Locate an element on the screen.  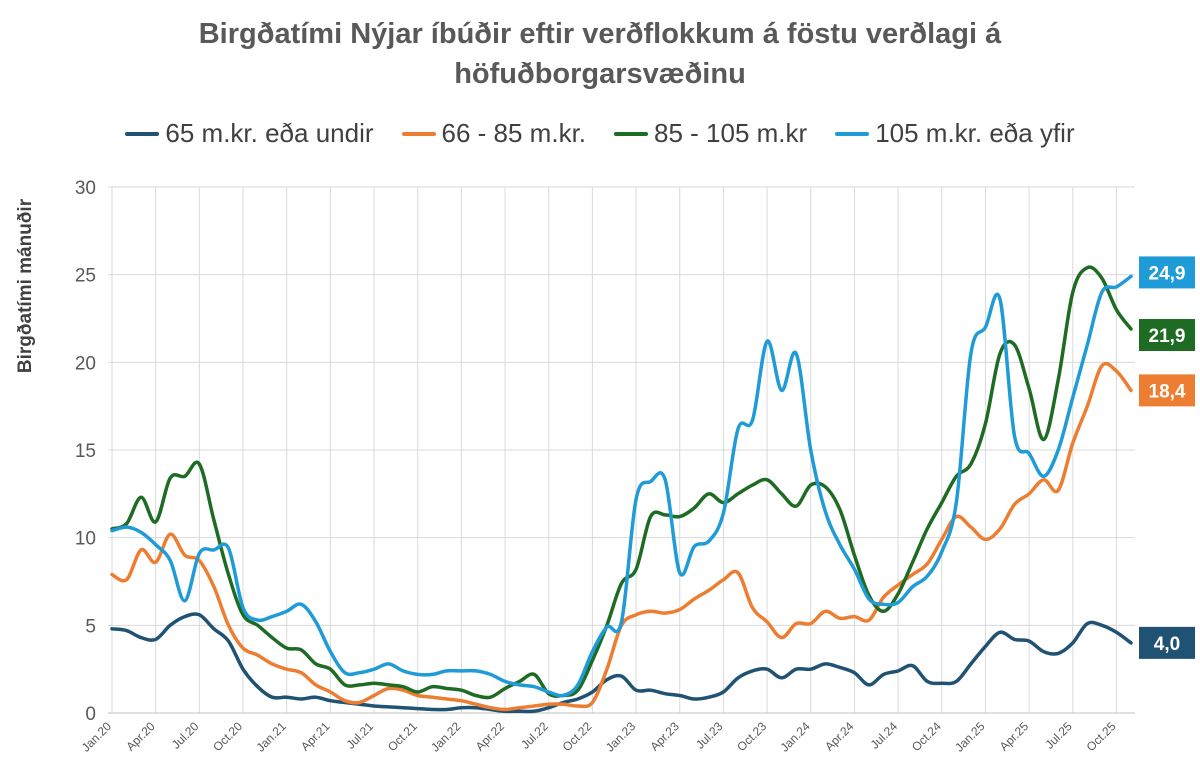
x-tick-label-2: Jul.20 is located at coordinates (185, 735).